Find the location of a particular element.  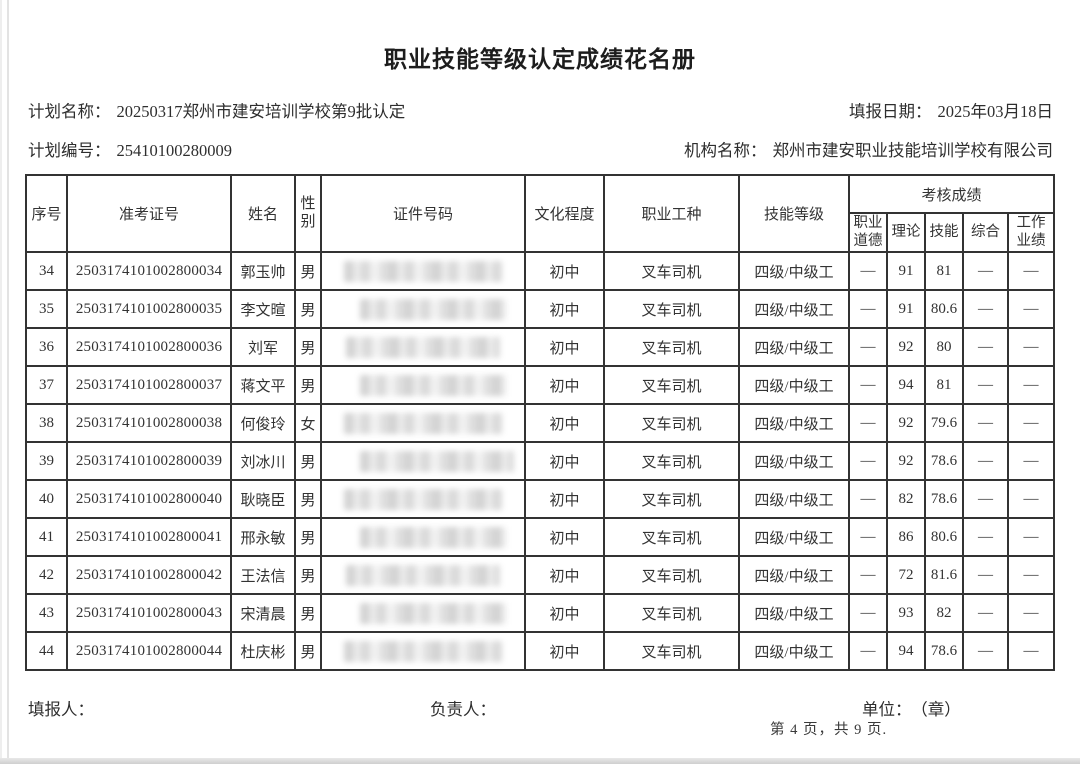

cell-name: 蒋文平 is located at coordinates (263, 385).